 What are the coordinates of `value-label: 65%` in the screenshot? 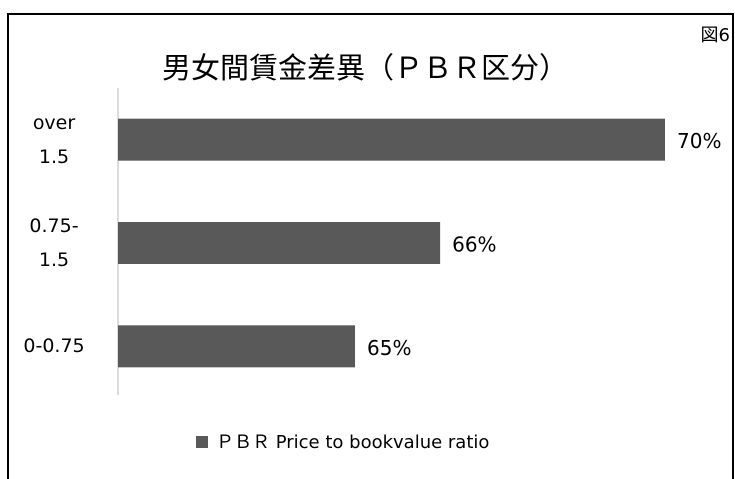 It's located at (389, 348).